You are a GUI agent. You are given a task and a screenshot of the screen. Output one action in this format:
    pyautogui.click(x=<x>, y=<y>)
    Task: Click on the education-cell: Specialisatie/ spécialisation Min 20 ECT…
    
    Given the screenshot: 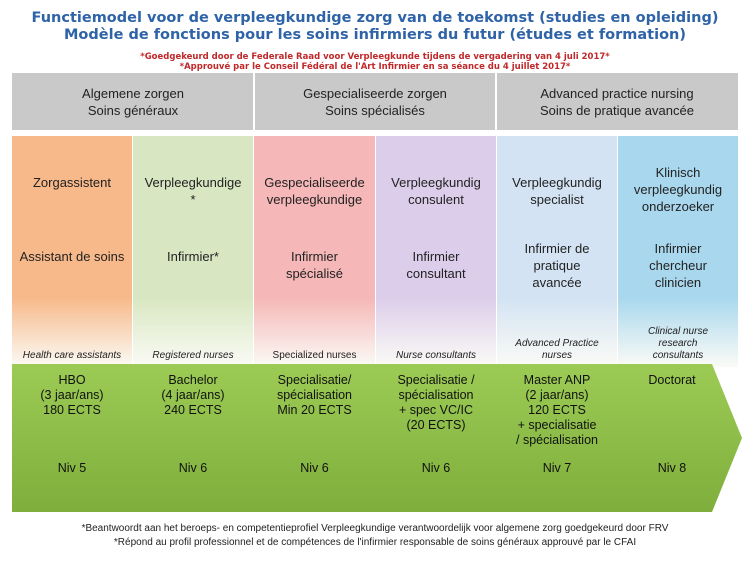 What is the action you would take?
    pyautogui.click(x=314, y=395)
    